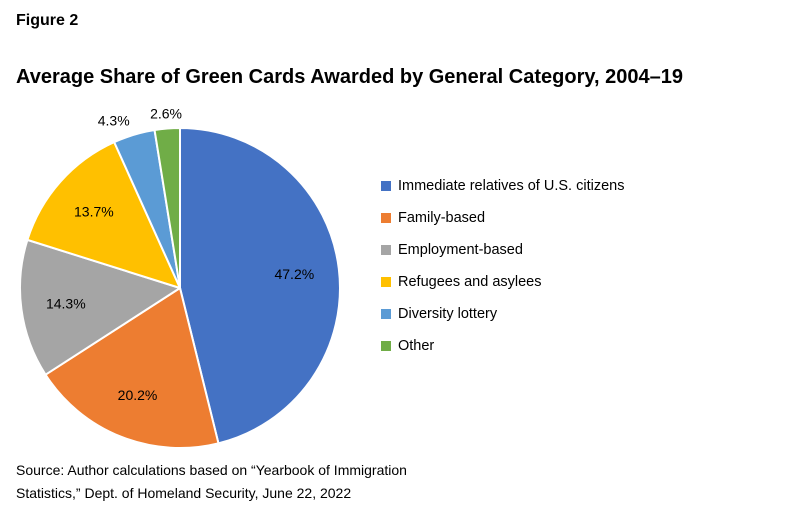 The image size is (806, 517). I want to click on figure-label: Figure 2, so click(47, 20).